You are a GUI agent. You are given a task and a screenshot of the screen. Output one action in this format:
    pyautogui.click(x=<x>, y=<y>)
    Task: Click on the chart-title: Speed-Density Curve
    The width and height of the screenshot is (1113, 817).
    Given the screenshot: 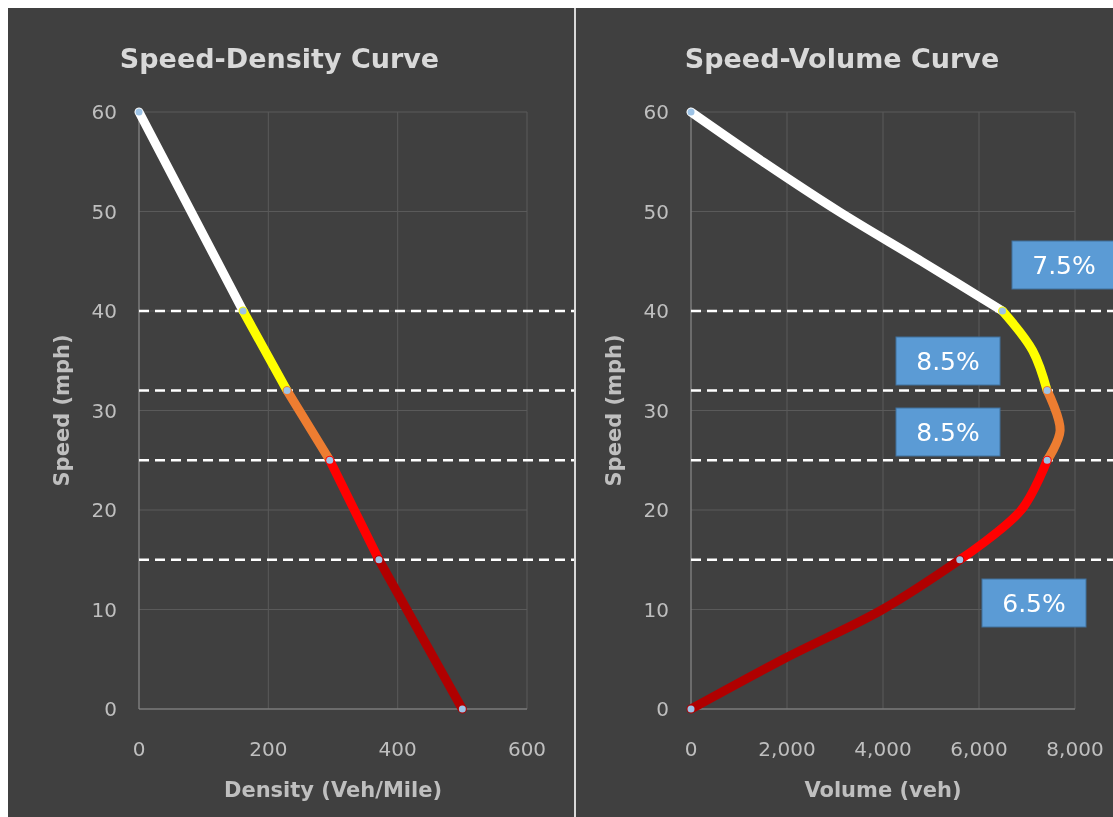 What is the action you would take?
    pyautogui.click(x=279, y=58)
    